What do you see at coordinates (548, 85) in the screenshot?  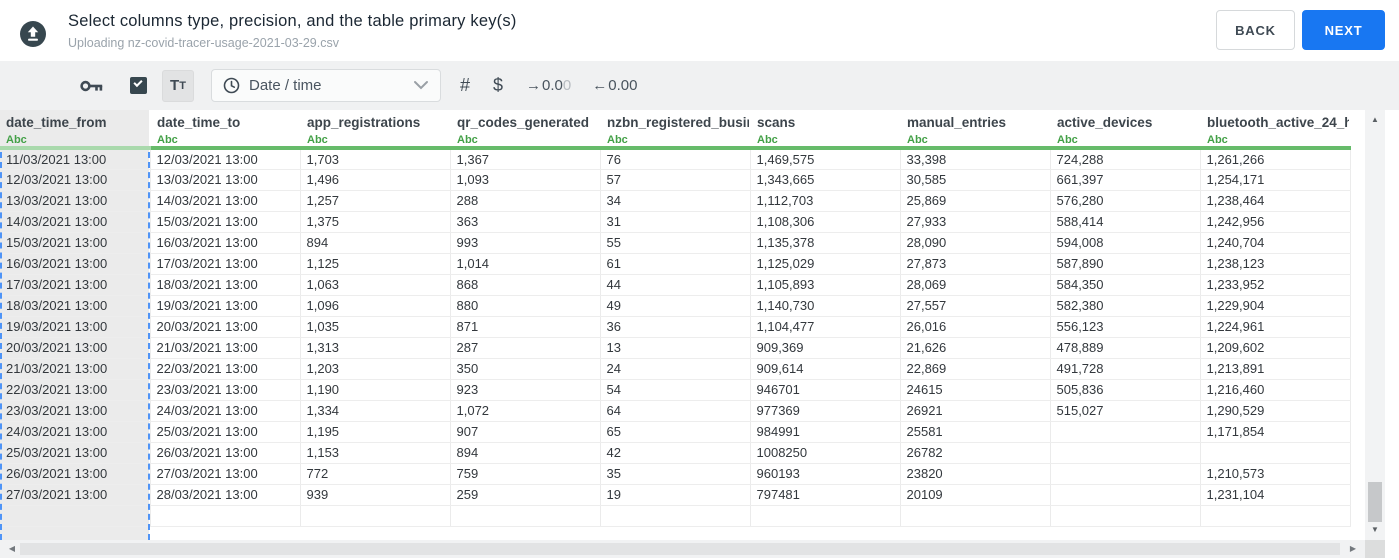 I see `increase-decimal-button: → 0.0 0` at bounding box center [548, 85].